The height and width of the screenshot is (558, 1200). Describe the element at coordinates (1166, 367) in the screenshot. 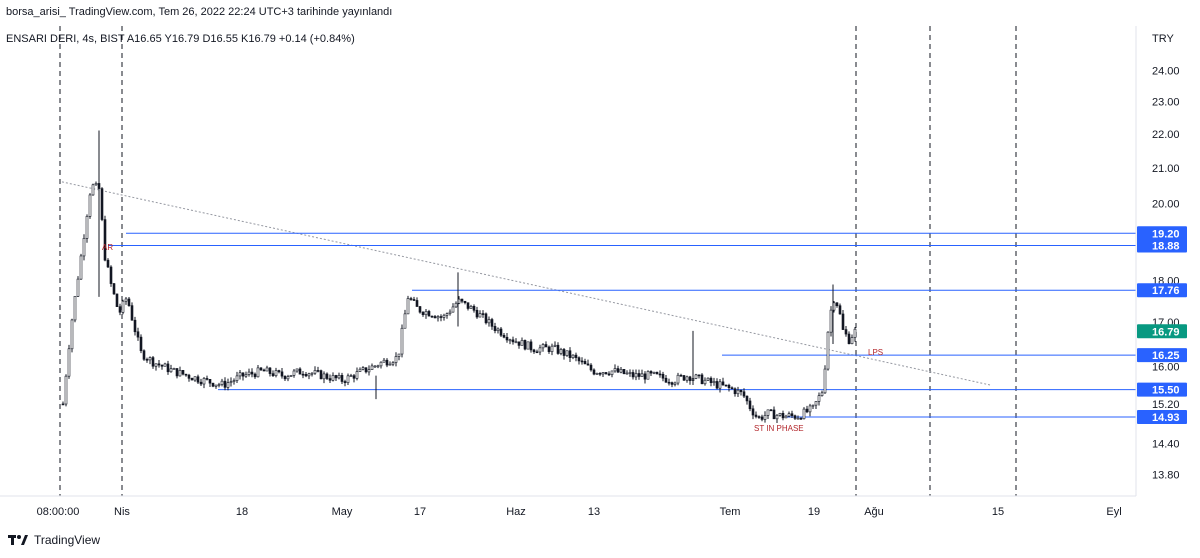

I see `y-tick-label: 16.00` at that location.